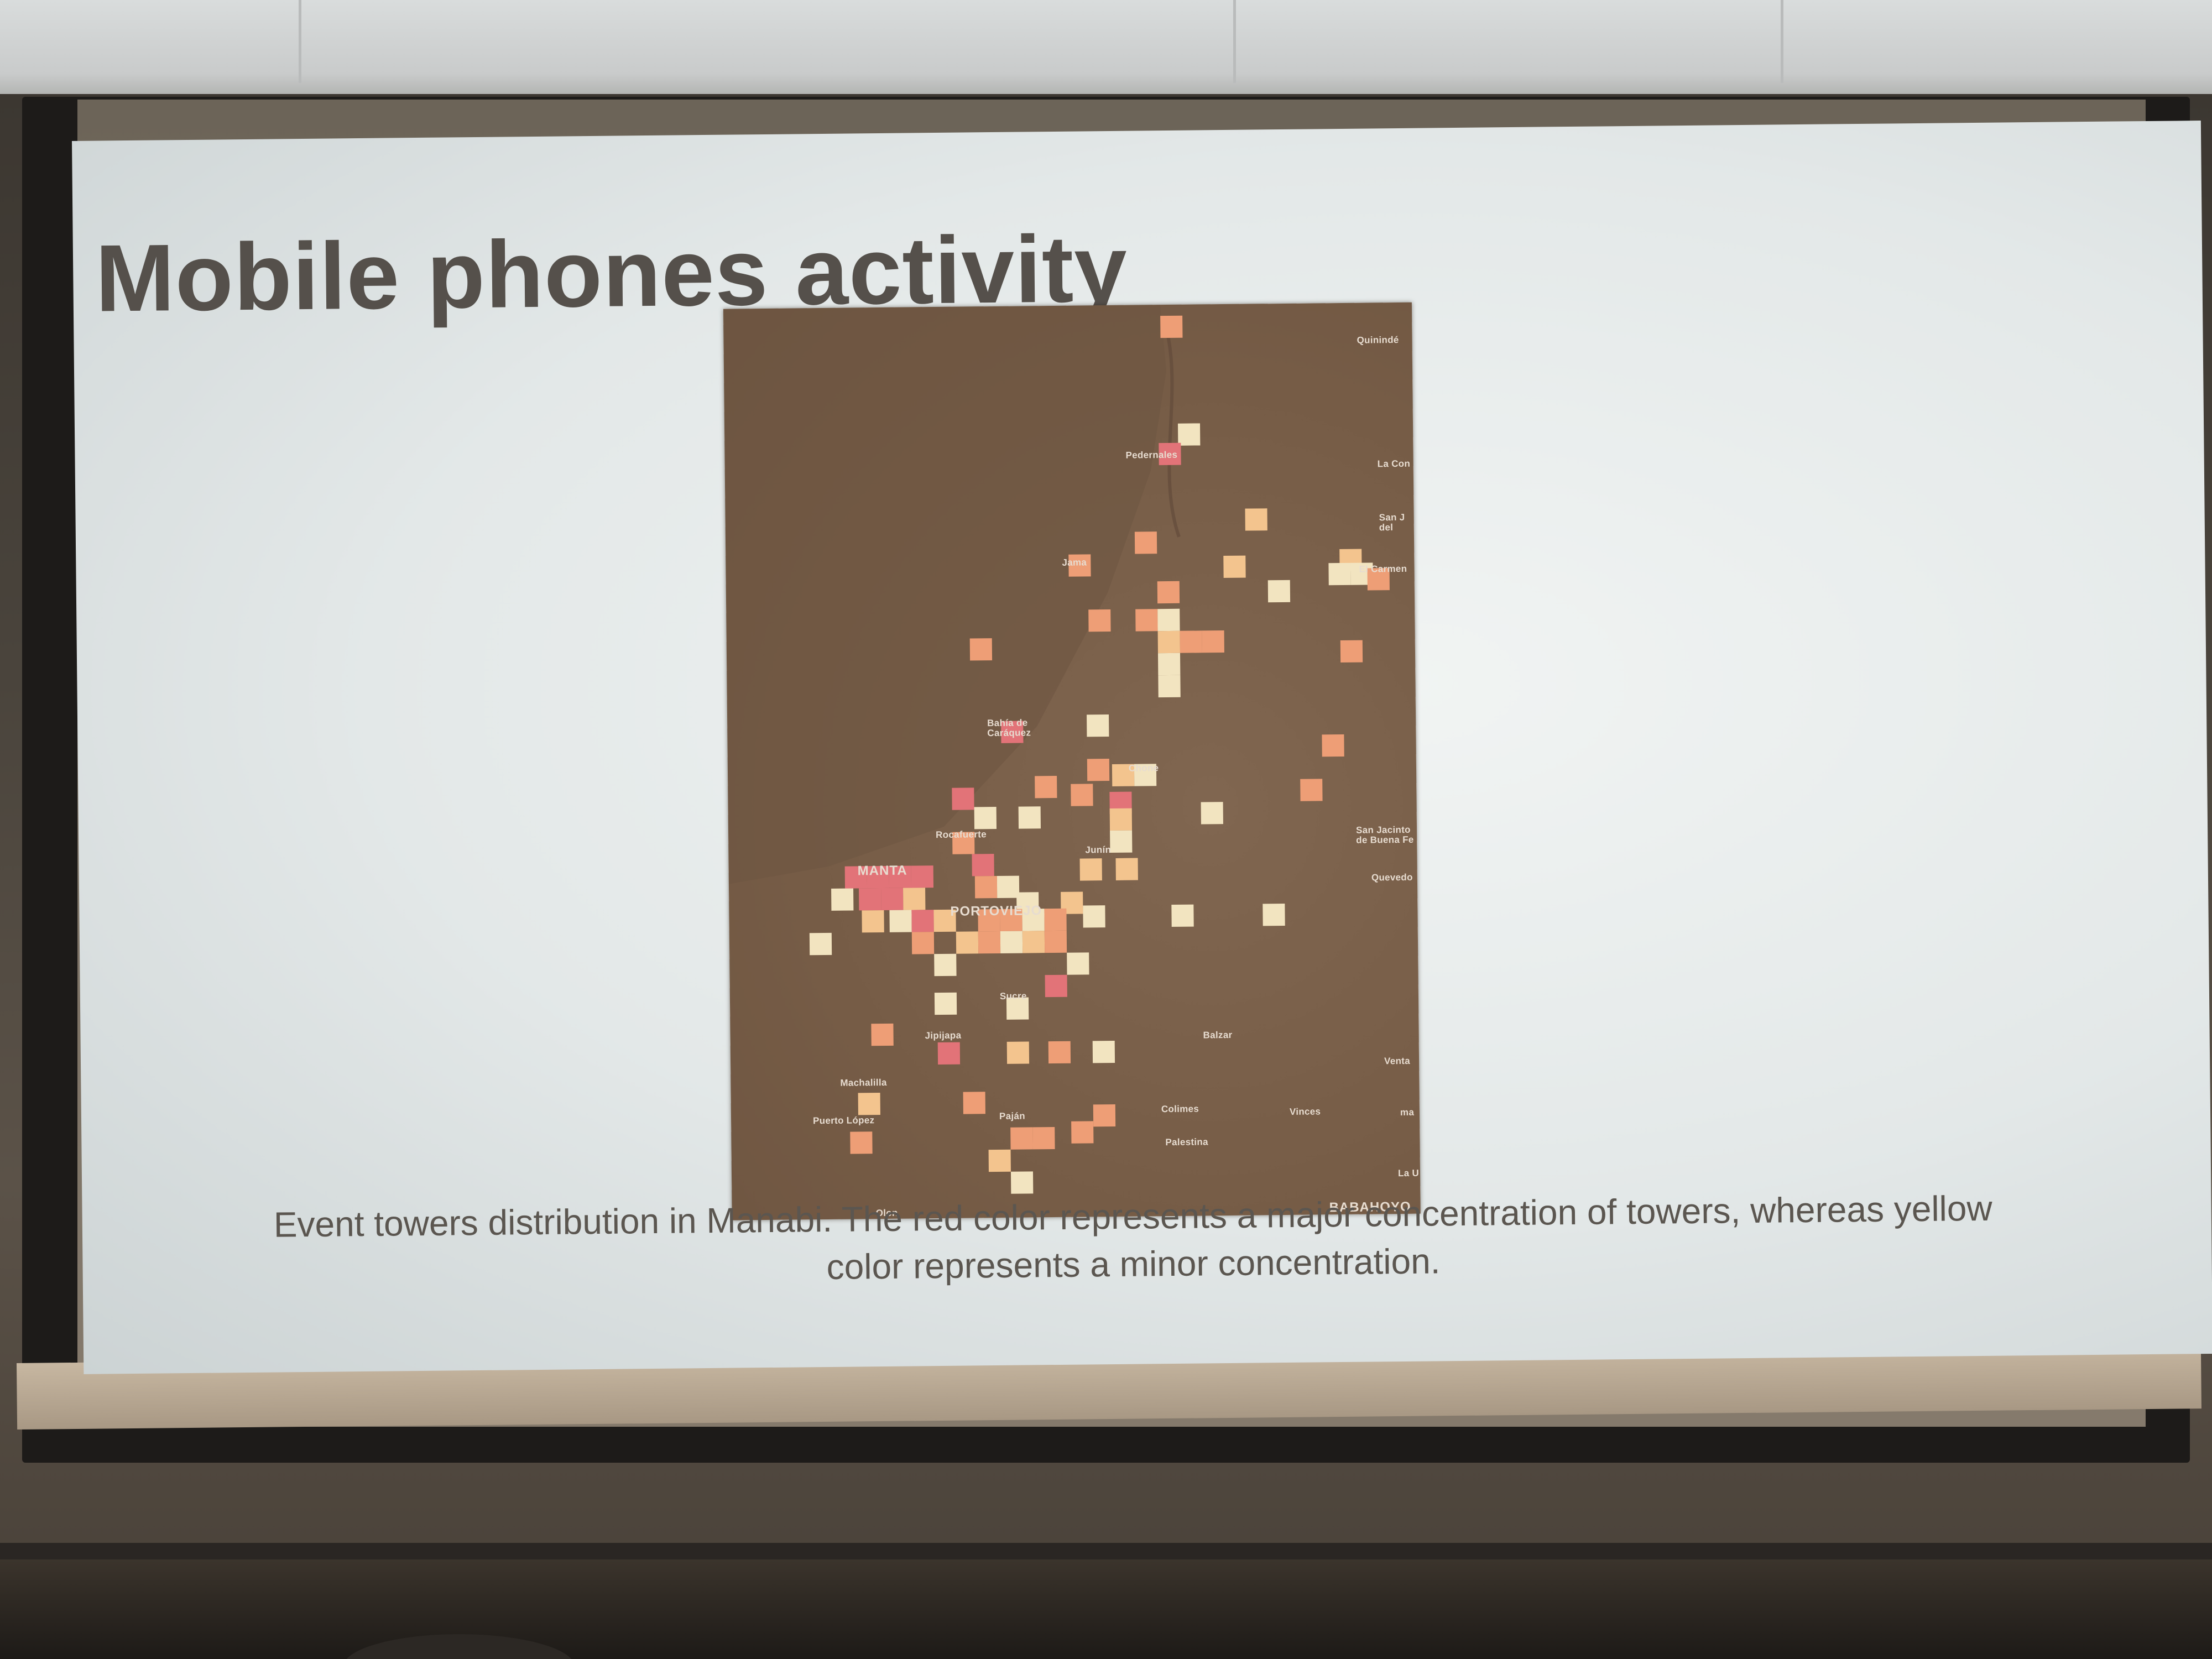 The height and width of the screenshot is (1659, 2212). I want to click on label-ventanas: Venta, so click(1398, 1061).